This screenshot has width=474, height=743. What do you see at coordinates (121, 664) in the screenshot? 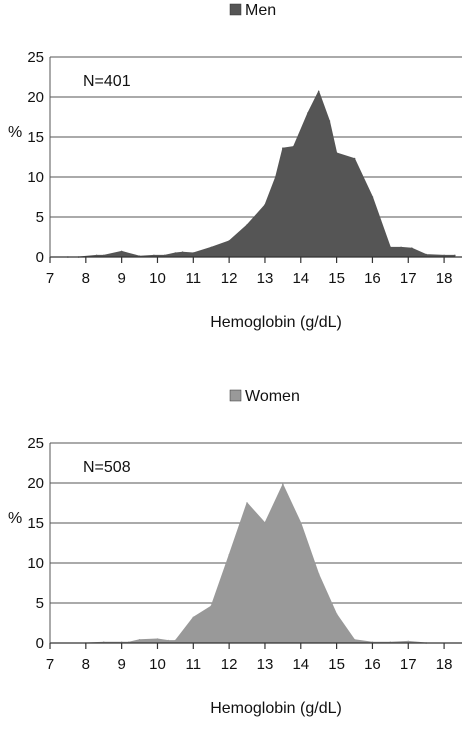
I see `women-x-tick-label: 9` at bounding box center [121, 664].